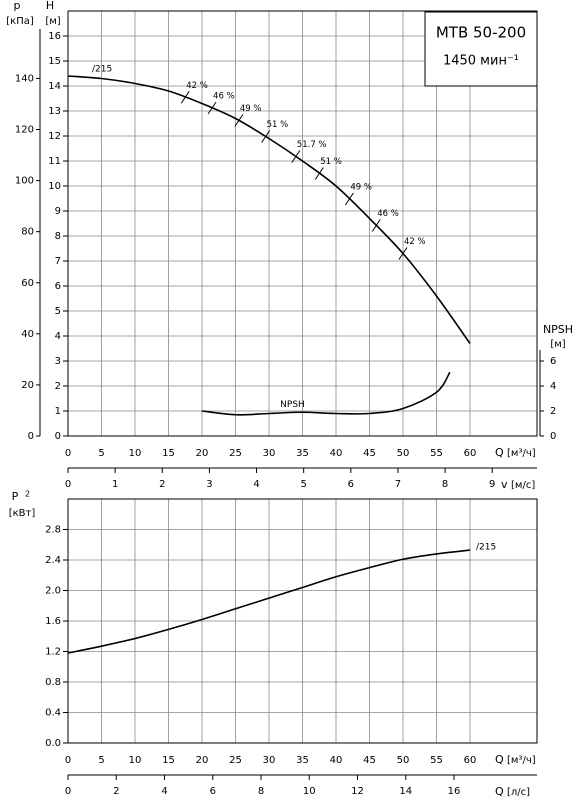 The height and width of the screenshot is (800, 581). I want to click on y-tick-label: 4, so click(58, 336).